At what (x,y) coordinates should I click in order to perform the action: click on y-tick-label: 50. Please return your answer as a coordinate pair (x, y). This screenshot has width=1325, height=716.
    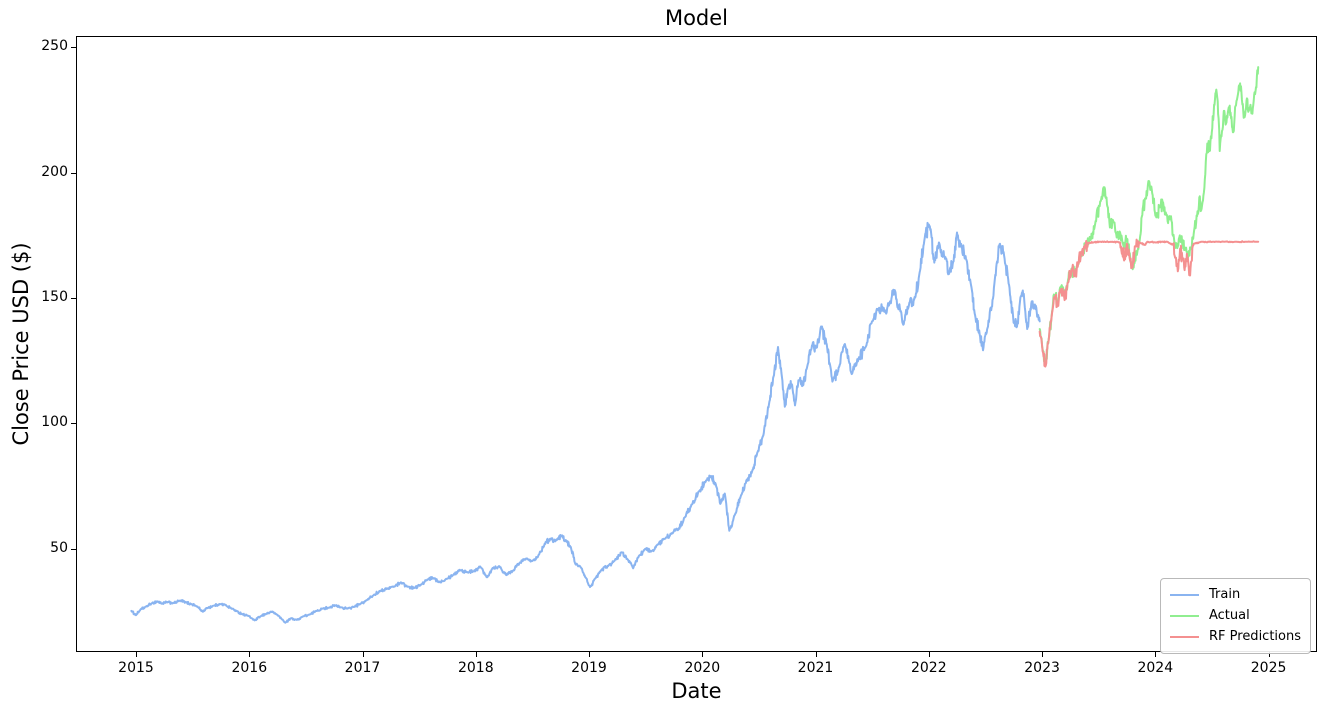
    Looking at the image, I should click on (59, 547).